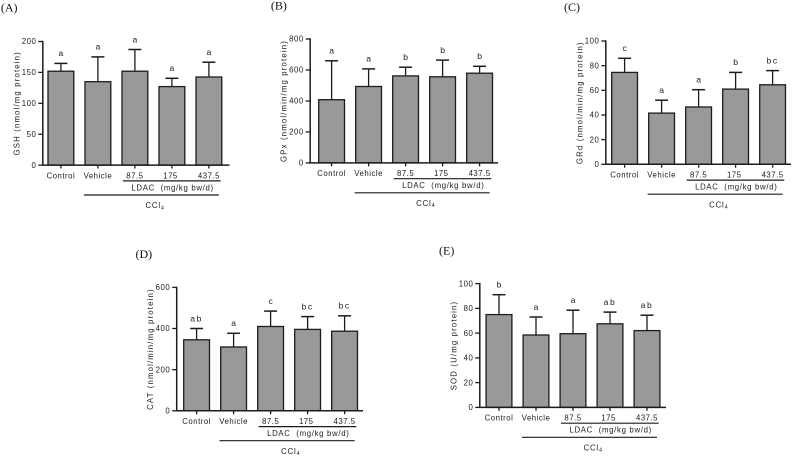  I want to click on svg-text: (A), so click(9, 8).